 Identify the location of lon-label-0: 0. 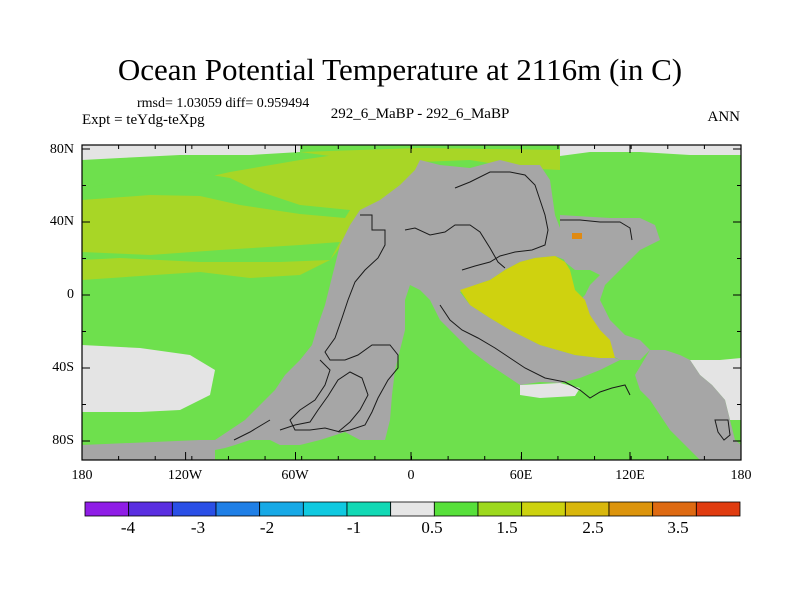
(411, 475).